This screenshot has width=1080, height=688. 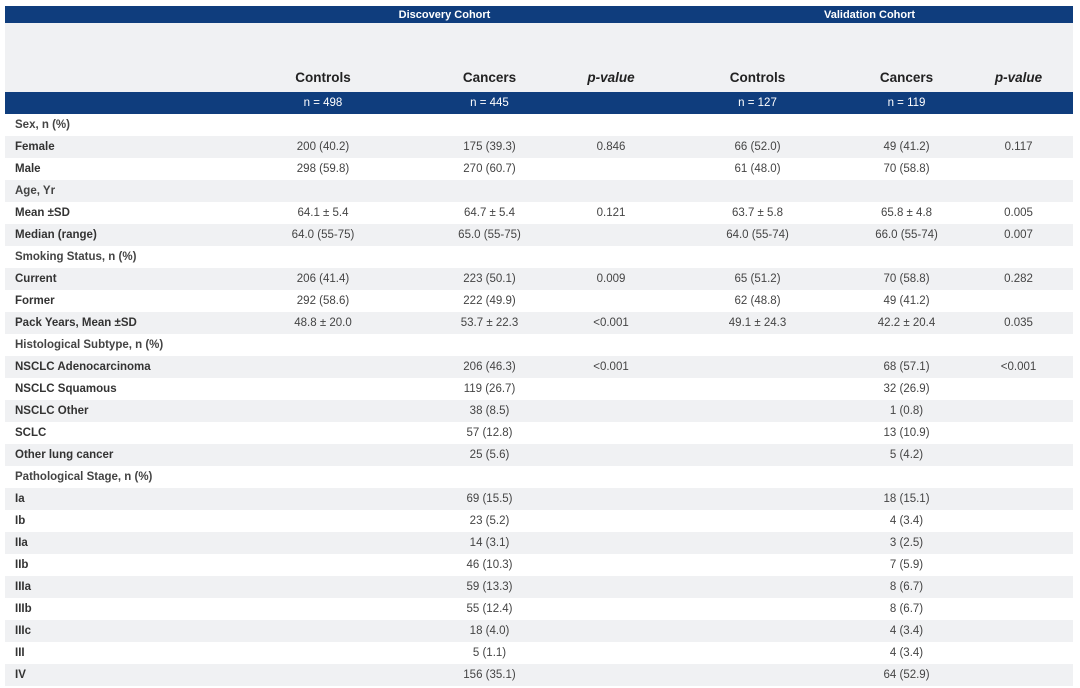 I want to click on validation-controls-cell: 65 (51.2), so click(x=758, y=279).